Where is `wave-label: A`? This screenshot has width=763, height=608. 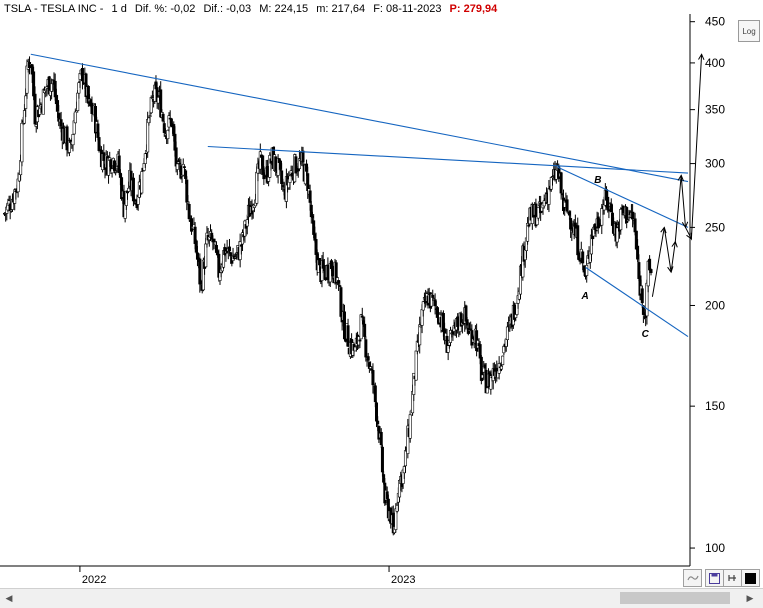 wave-label: A is located at coordinates (585, 296).